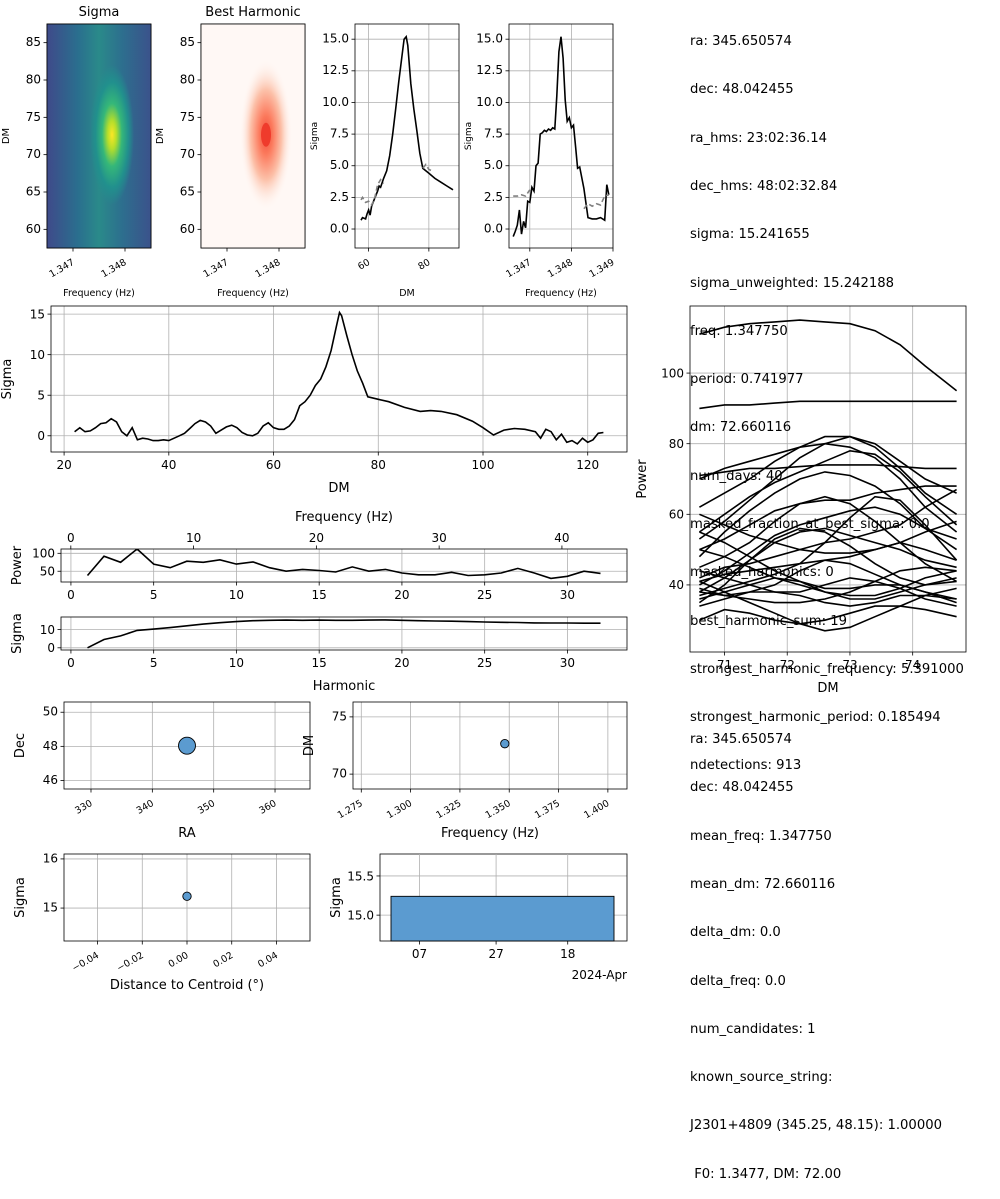  Describe the element at coordinates (741, 42) in the screenshot. I see `info-line-ra: ra: 345.650574` at that location.